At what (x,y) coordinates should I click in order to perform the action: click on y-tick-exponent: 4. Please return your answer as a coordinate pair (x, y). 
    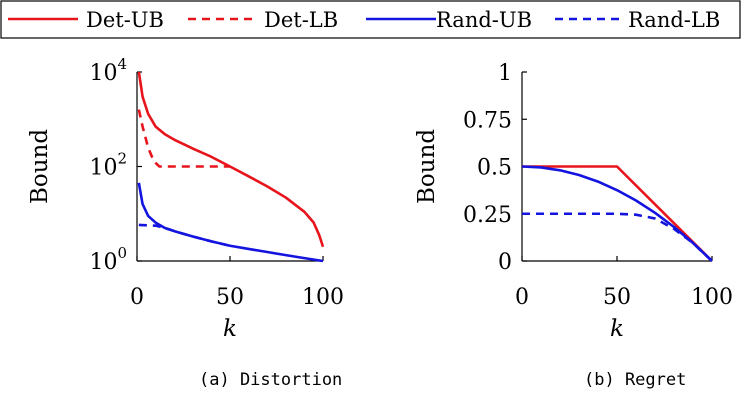
    Looking at the image, I should click on (122, 64).